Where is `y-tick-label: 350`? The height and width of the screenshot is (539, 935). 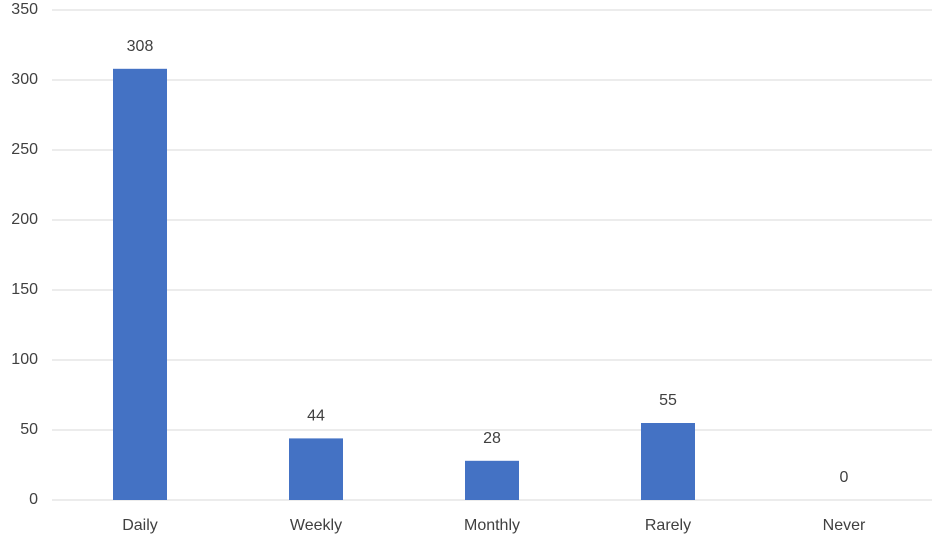
y-tick-label: 350 is located at coordinates (24, 9).